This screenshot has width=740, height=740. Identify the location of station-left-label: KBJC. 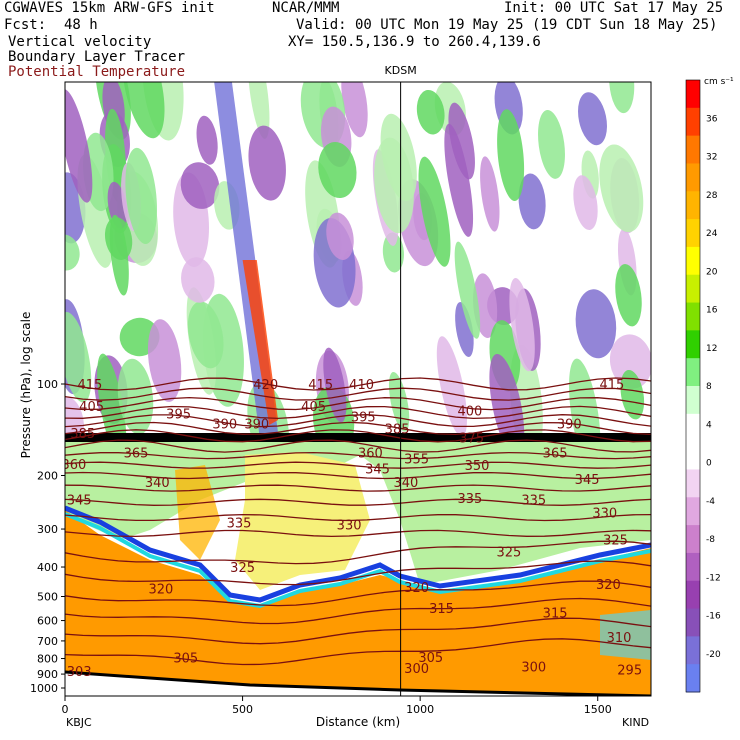
(79, 722).